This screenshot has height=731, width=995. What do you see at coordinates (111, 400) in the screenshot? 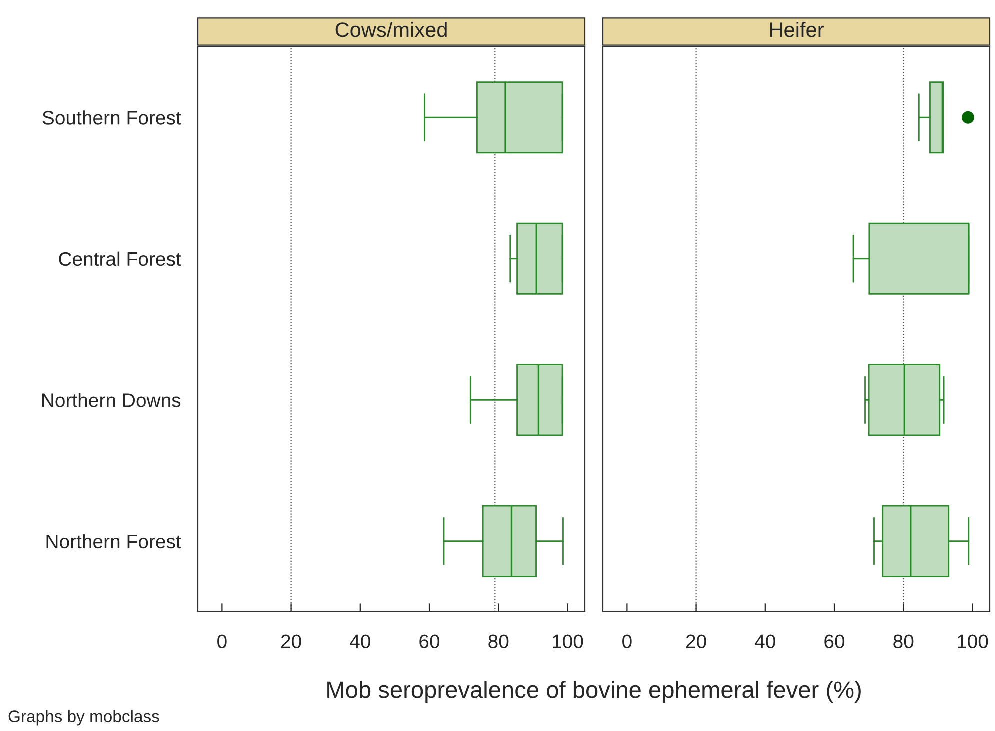
I see `y-tick-label: Northern Downs` at bounding box center [111, 400].